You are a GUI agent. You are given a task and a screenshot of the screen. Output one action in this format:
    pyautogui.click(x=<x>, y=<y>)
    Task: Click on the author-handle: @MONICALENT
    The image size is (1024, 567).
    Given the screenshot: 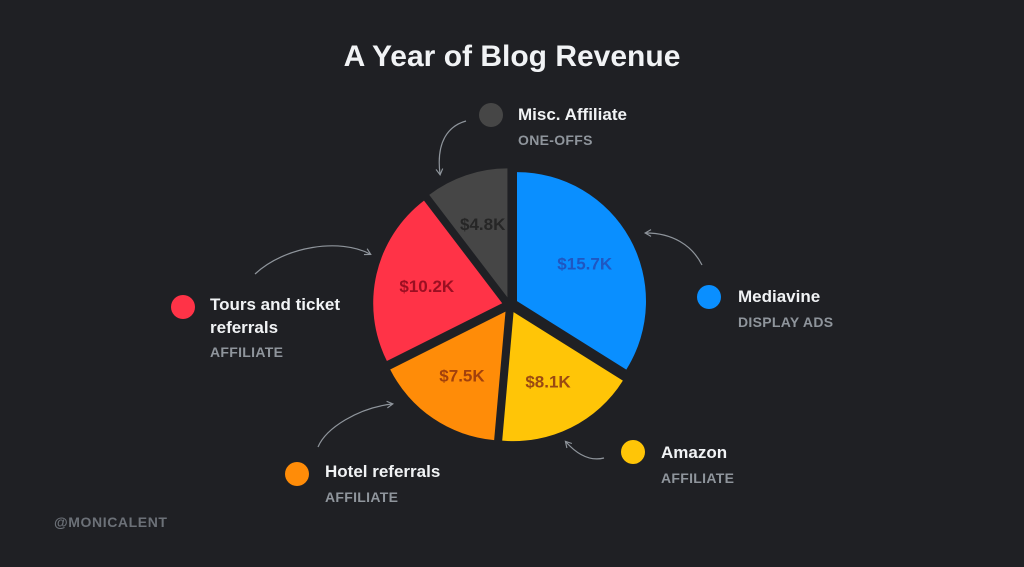 What is the action you would take?
    pyautogui.click(x=111, y=522)
    